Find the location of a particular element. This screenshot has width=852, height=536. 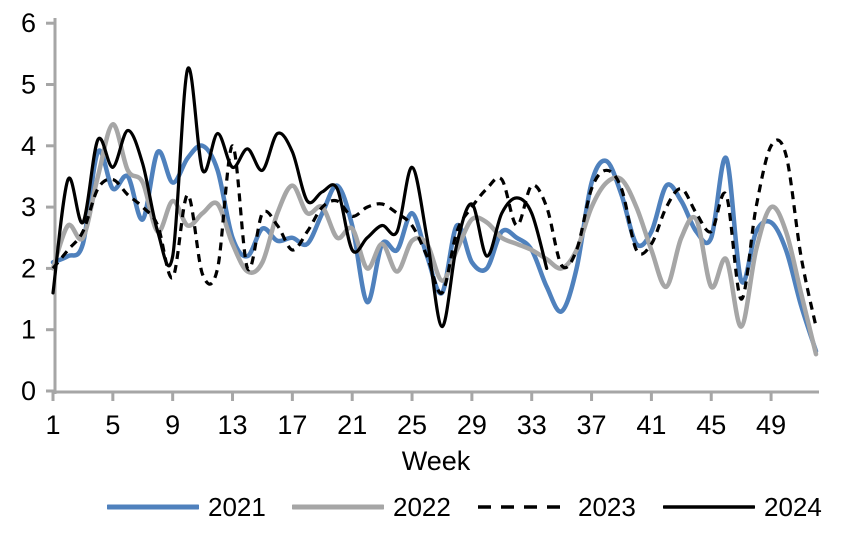

legend-label-2021: 2021 is located at coordinates (237, 507).